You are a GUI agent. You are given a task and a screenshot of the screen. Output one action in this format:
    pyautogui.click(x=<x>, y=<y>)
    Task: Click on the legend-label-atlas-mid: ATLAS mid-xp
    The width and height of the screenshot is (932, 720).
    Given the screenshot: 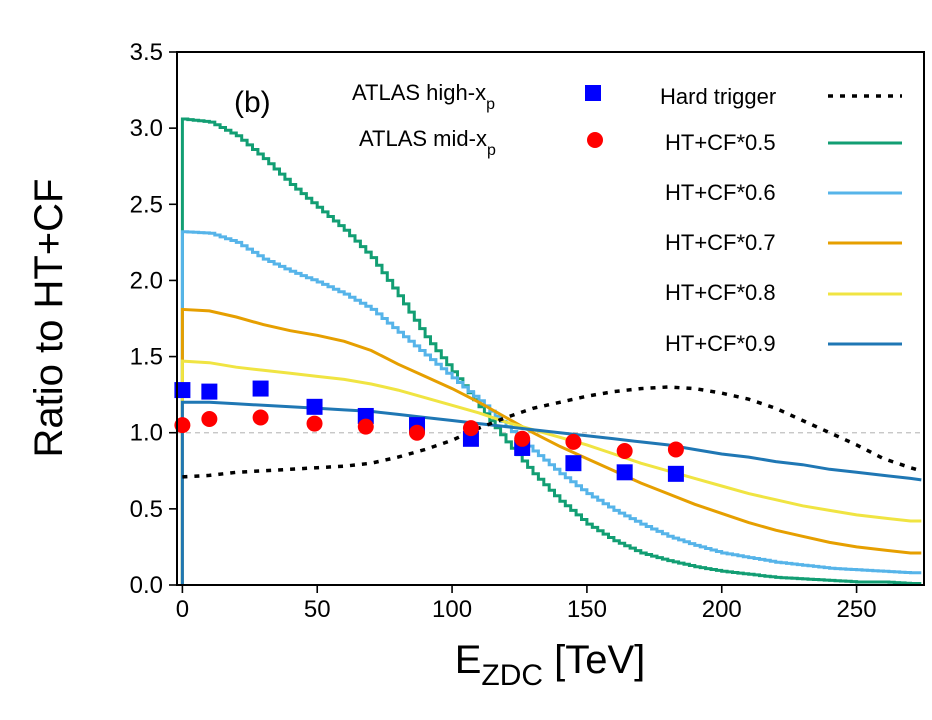 What is the action you would take?
    pyautogui.click(x=427, y=142)
    